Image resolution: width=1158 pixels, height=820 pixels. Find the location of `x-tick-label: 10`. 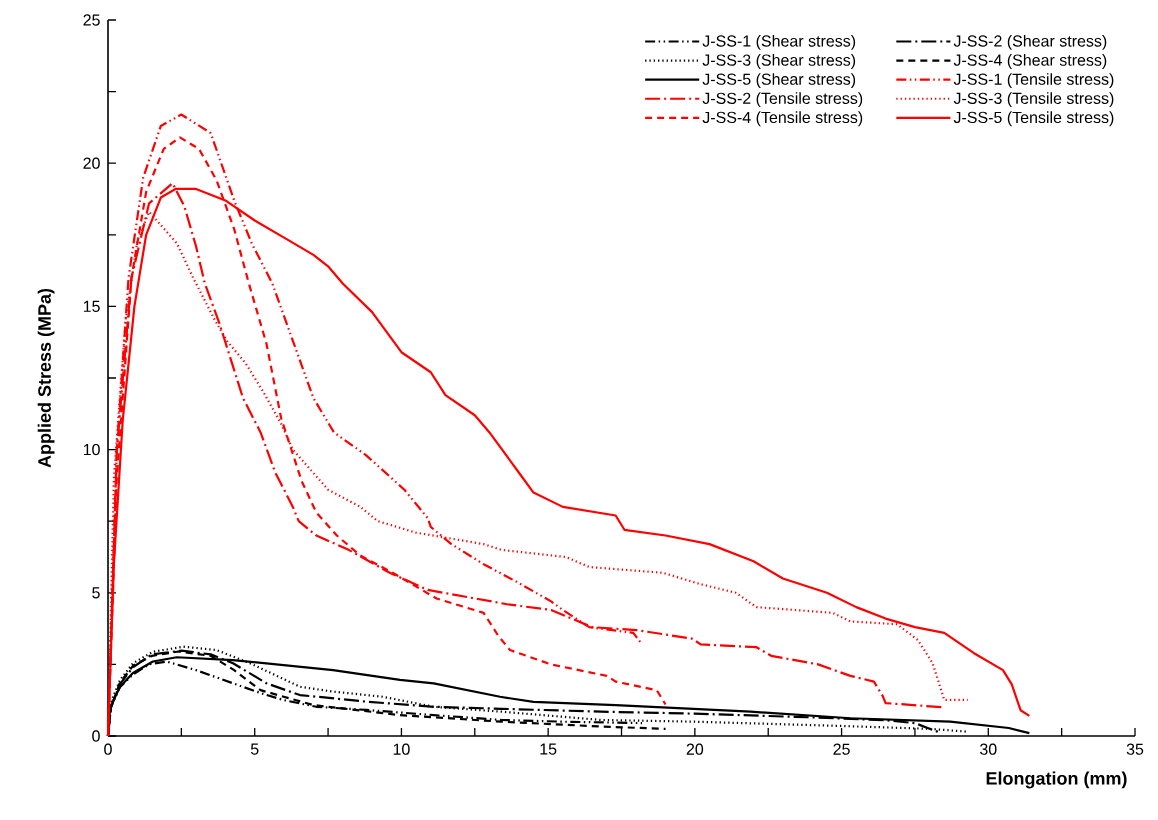

x-tick-label: 10 is located at coordinates (401, 749).